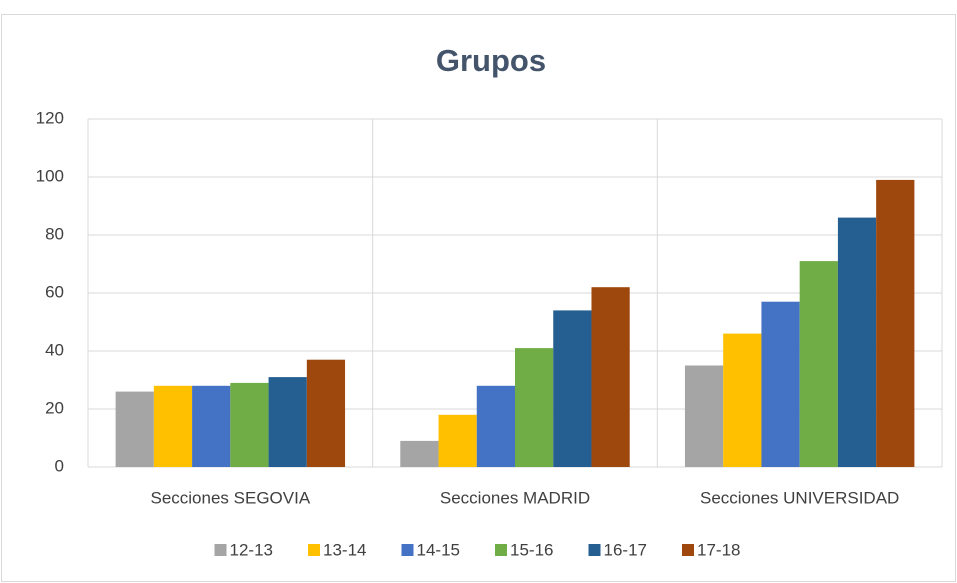 The width and height of the screenshot is (957, 583). I want to click on legend-label: 12-13, so click(251, 549).